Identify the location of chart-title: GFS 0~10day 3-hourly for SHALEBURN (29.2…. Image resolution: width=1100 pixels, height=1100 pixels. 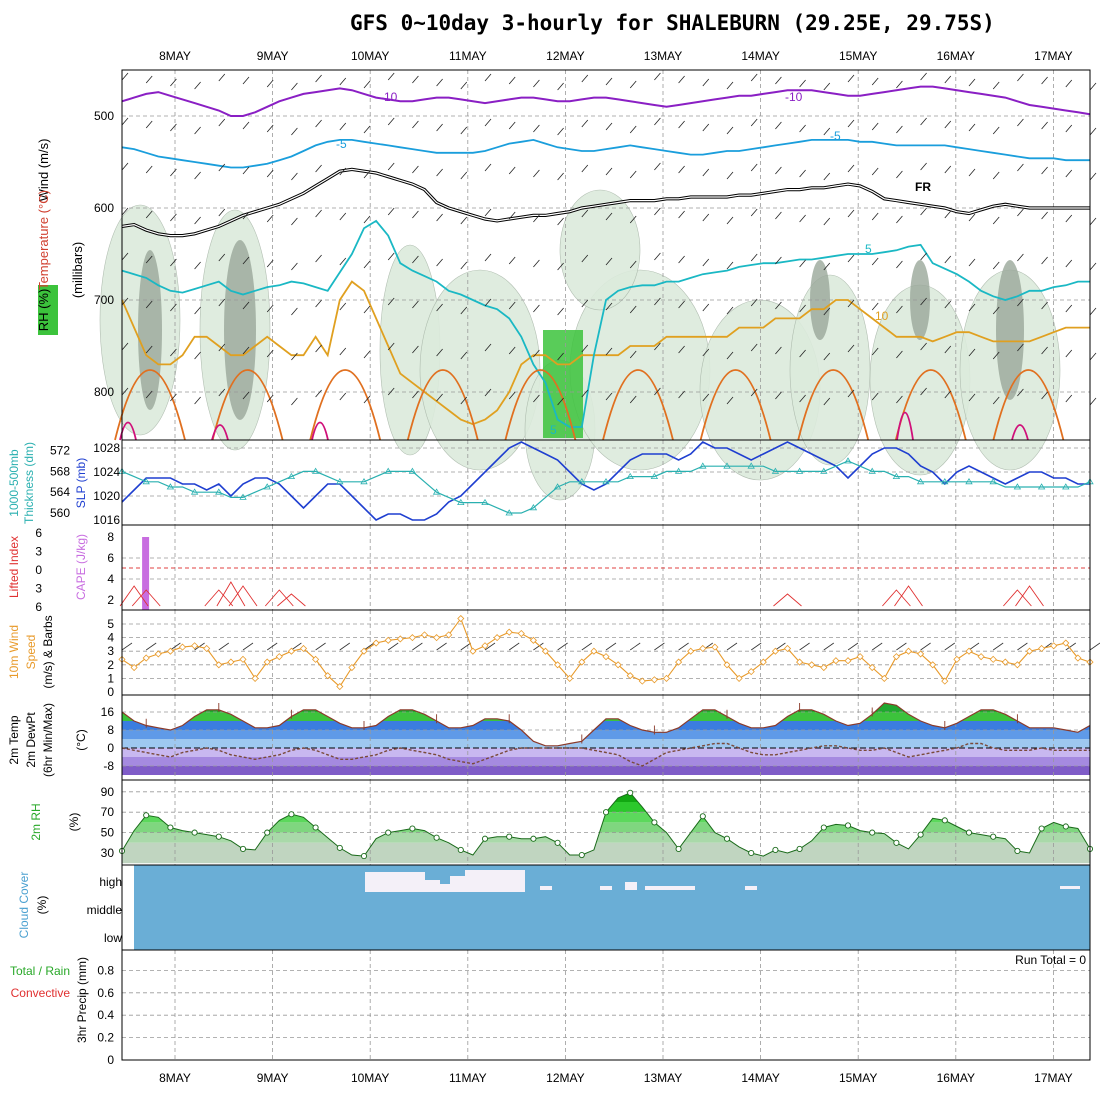
(672, 23).